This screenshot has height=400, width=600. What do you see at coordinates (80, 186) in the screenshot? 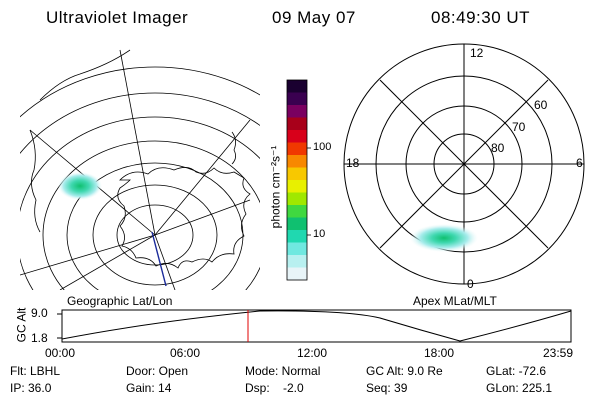
I see `auroral-emission-left` at bounding box center [80, 186].